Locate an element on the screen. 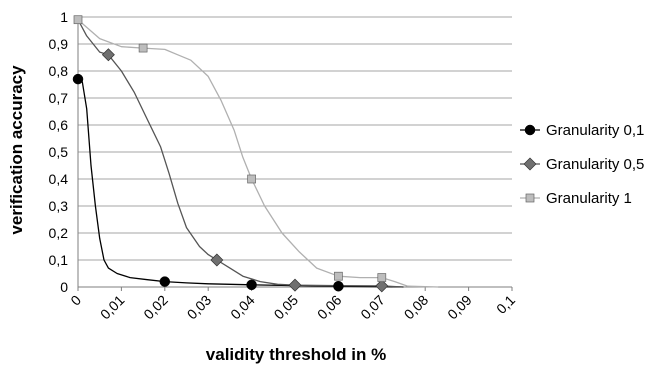 The height and width of the screenshot is (368, 665). x-tick-label: 0,09 is located at coordinates (459, 307).